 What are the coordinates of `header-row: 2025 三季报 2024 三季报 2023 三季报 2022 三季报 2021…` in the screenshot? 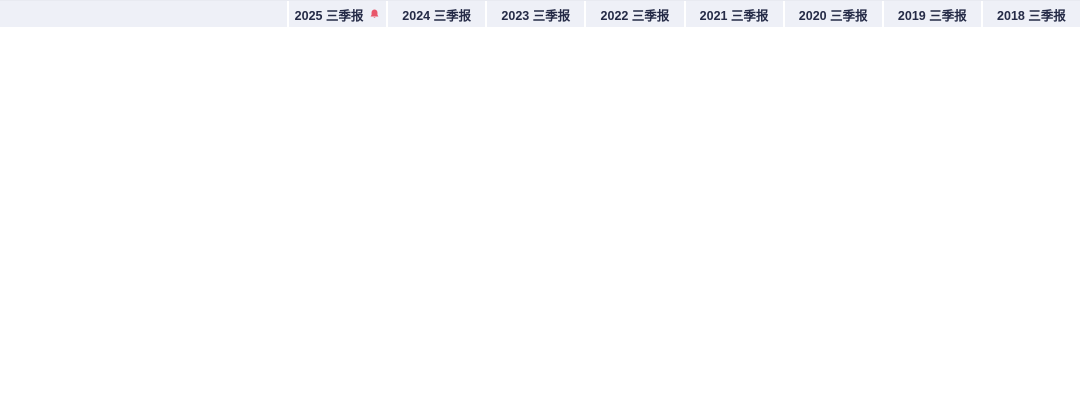 It's located at (540, 14).